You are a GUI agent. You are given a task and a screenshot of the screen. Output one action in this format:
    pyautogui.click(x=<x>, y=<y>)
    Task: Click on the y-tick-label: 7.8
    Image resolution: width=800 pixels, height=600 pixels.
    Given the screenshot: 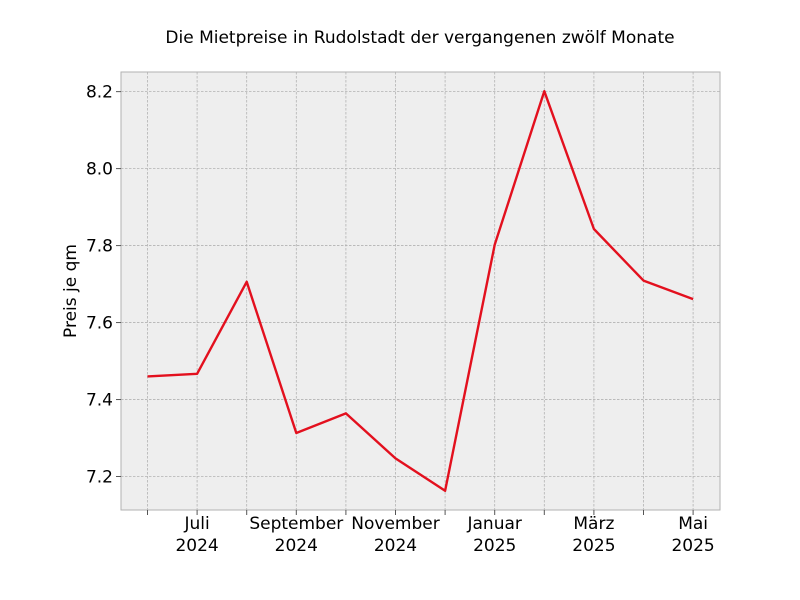 What is the action you would take?
    pyautogui.click(x=99, y=247)
    